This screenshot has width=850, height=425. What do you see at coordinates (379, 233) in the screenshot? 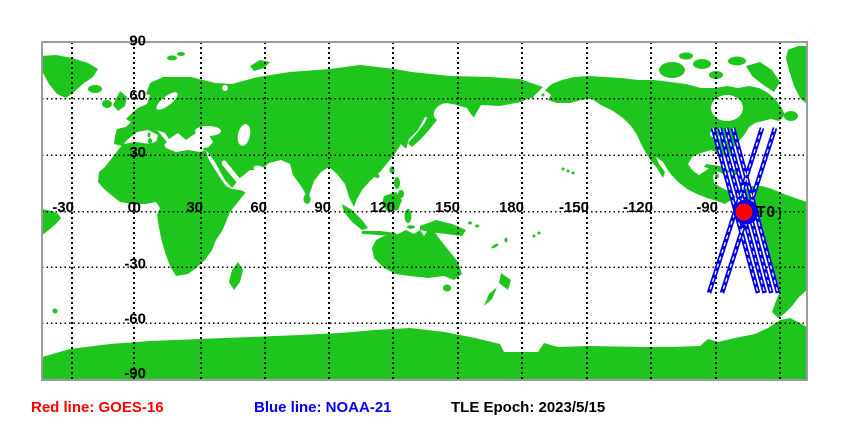
I see `island-java` at bounding box center [379, 233].